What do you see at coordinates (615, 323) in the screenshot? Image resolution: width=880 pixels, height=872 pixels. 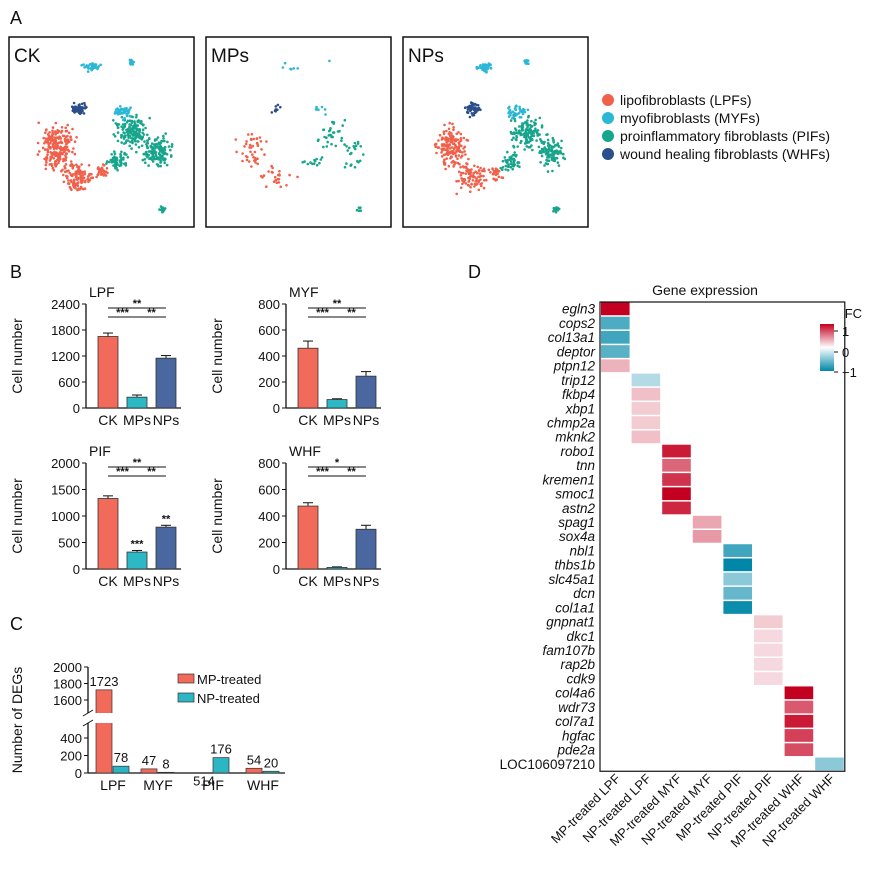 I see `heatmap-cell-cops2` at bounding box center [615, 323].